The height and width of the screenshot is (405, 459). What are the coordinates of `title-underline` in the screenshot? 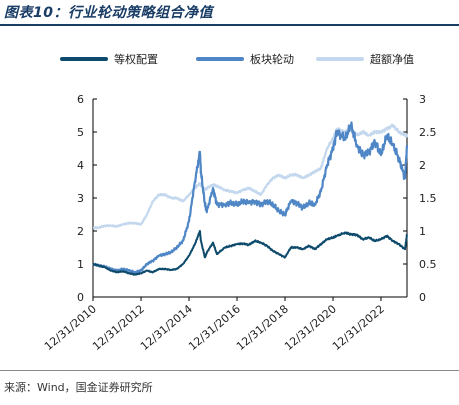 It's located at (229, 25).